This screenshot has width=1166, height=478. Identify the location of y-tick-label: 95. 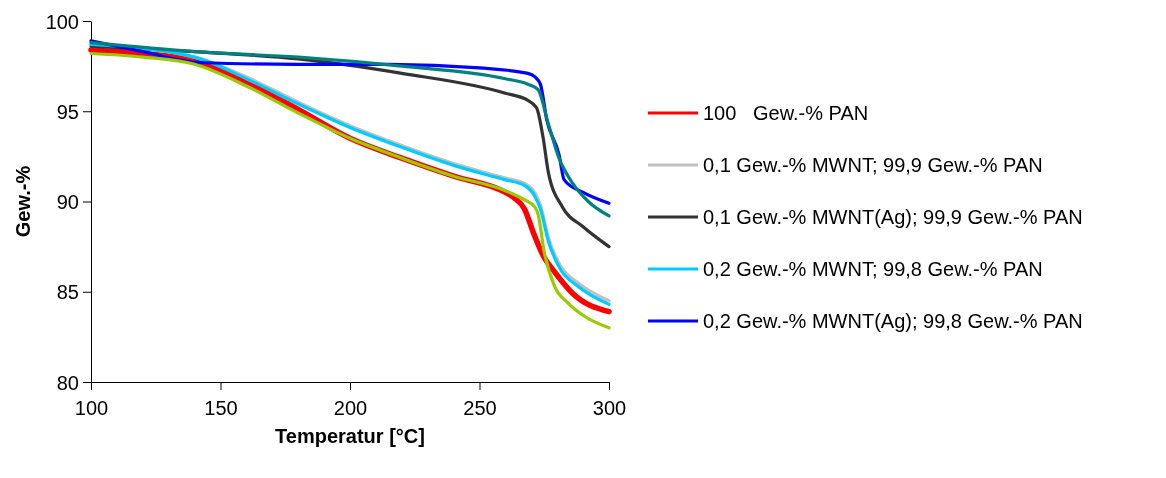
(67, 111).